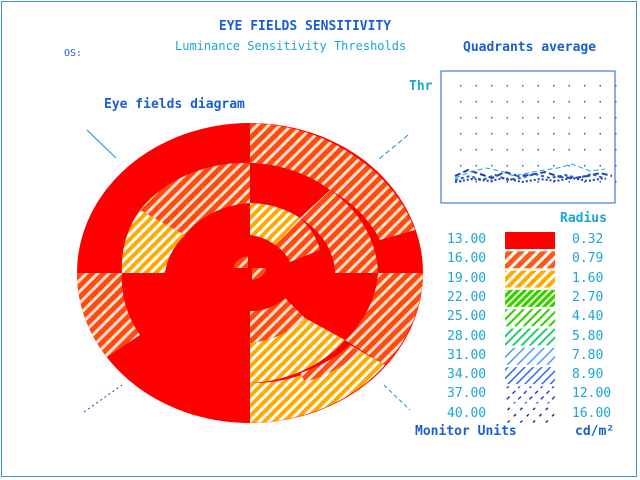  What do you see at coordinates (103, 398) in the screenshot?
I see `axis-mark-lower-left` at bounding box center [103, 398].